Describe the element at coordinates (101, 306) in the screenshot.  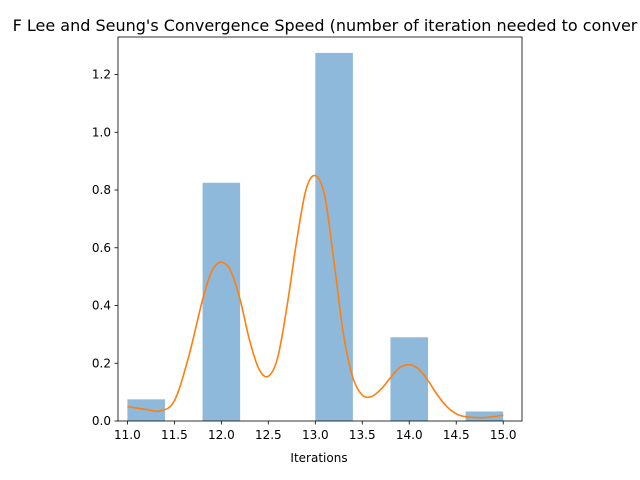
I see `y-tick-label: 0.4` at that location.